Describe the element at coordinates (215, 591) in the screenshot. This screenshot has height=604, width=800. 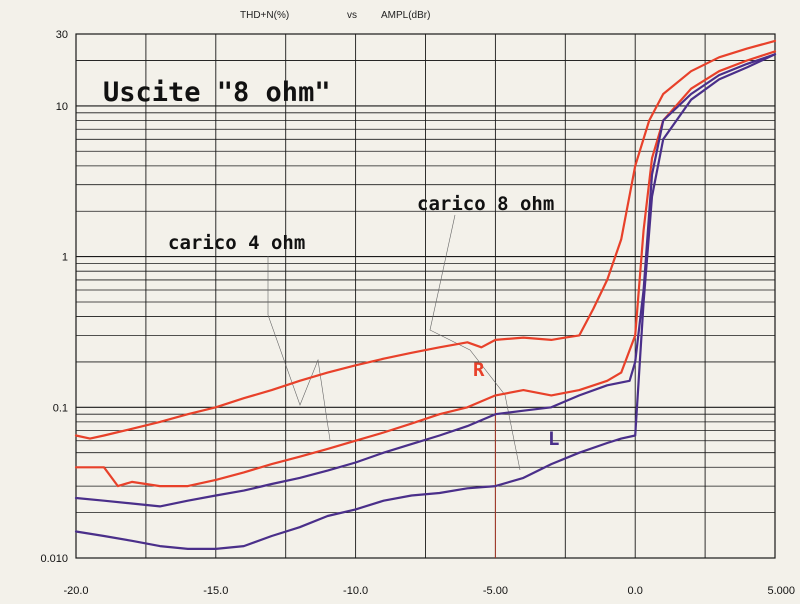
I see `x-tick-label: -15.0` at that location.